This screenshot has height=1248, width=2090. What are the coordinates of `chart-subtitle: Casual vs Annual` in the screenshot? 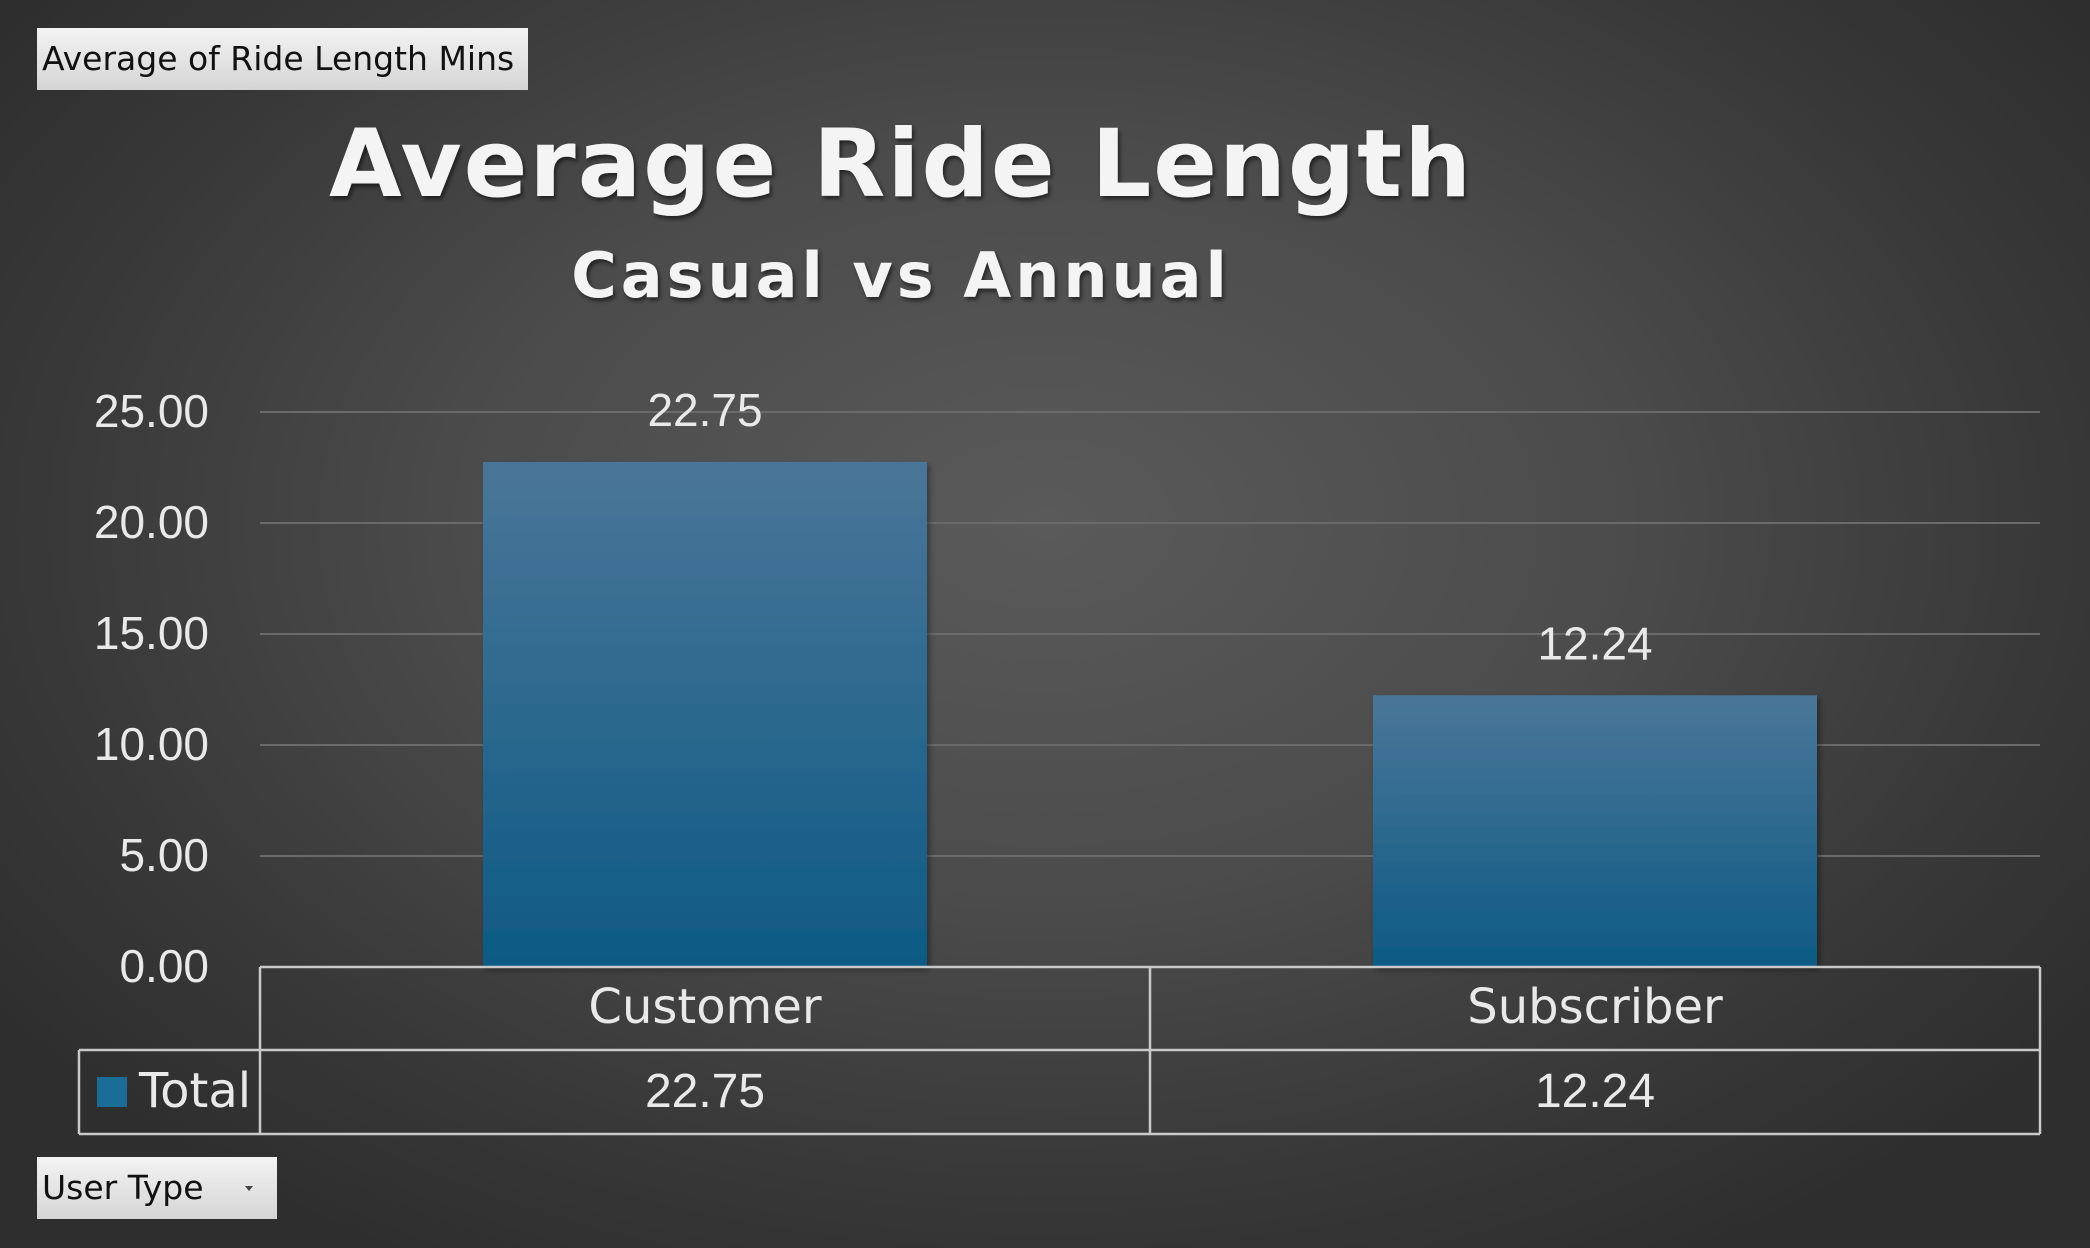 It's located at (900, 275).